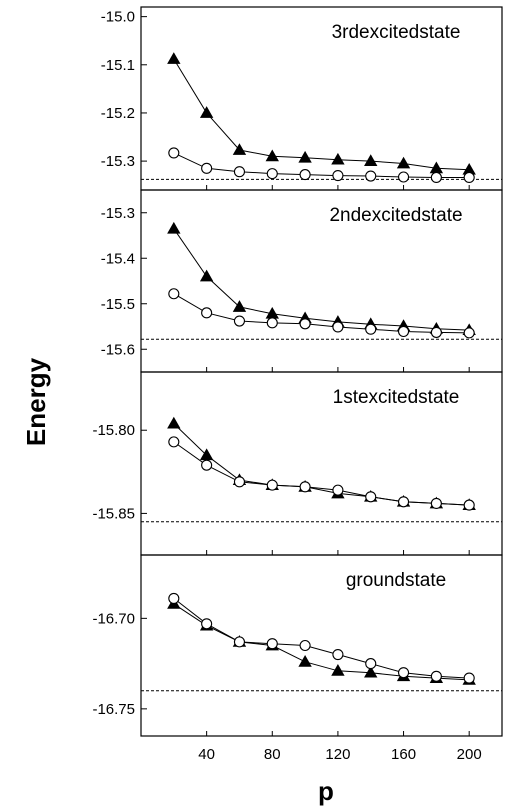 This screenshot has height=810, width=511. I want to click on y-tick-label: -16.70, so click(113, 618).